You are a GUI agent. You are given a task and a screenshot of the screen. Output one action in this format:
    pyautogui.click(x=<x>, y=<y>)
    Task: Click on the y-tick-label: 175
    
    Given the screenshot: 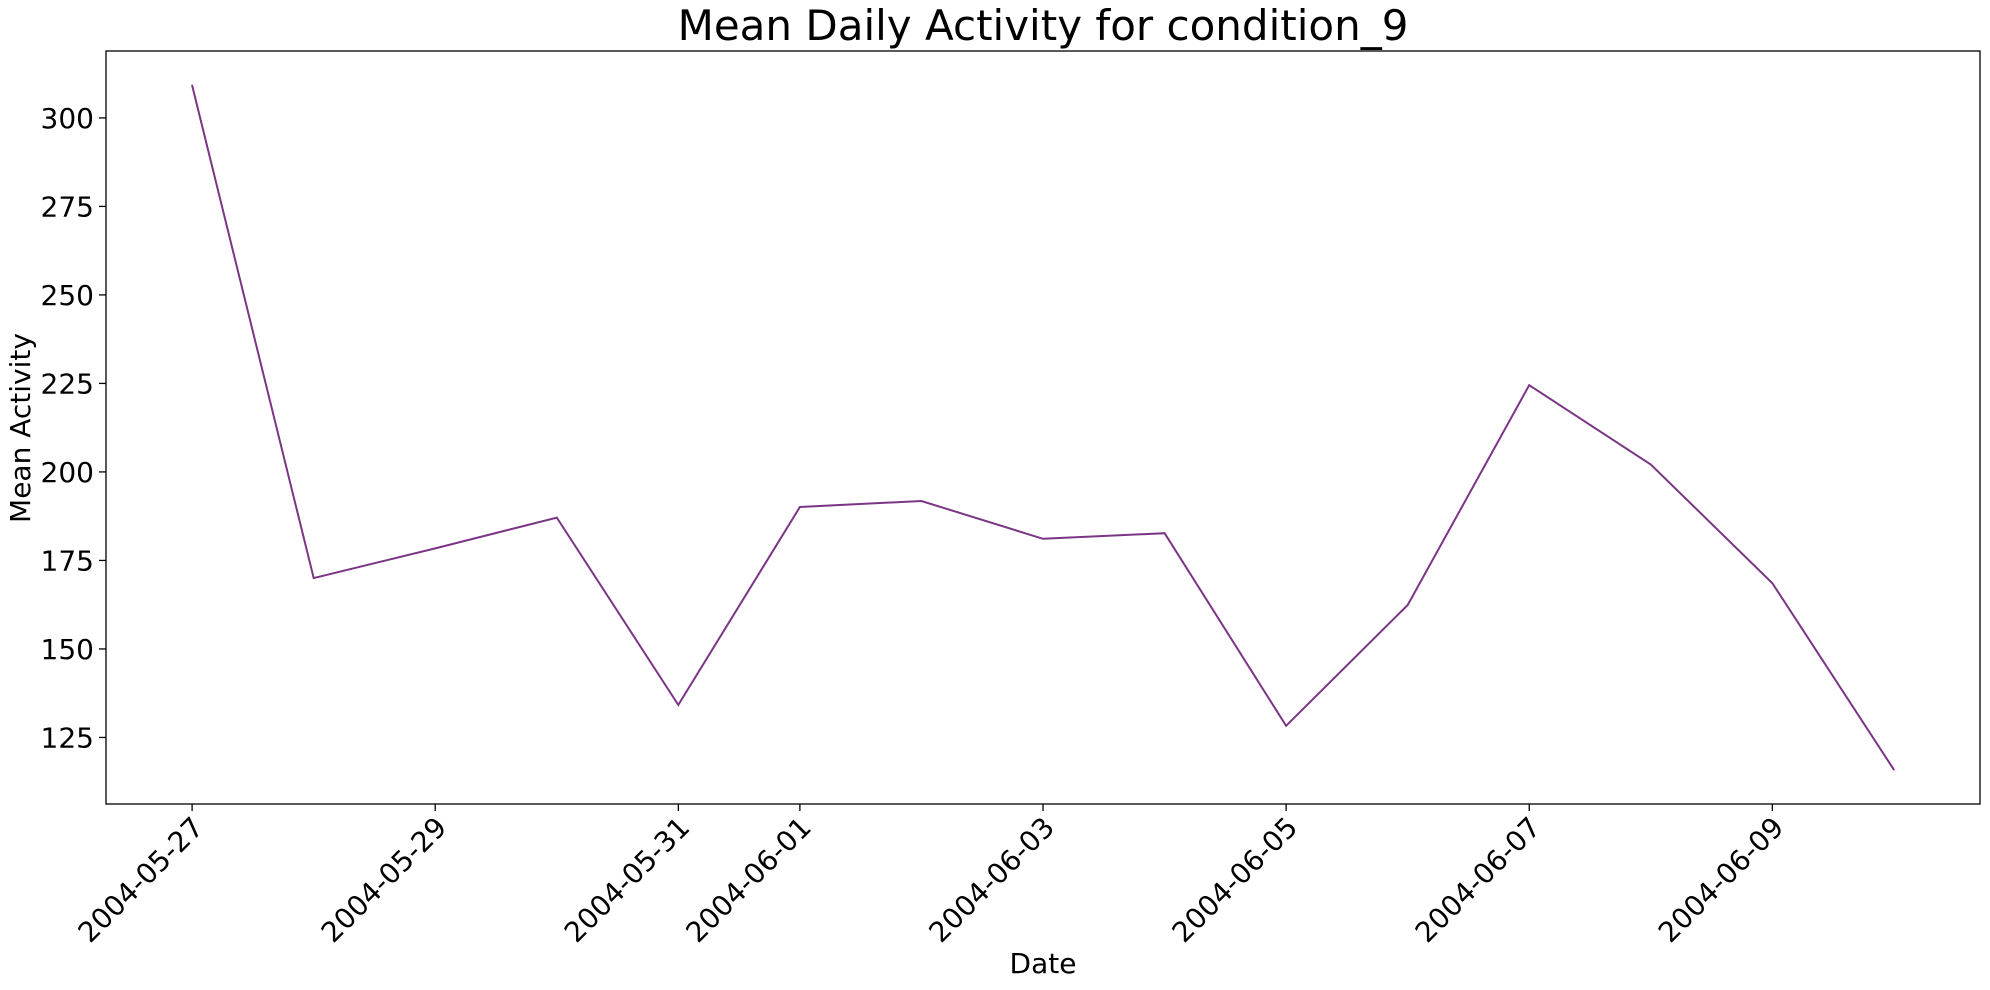 What is the action you would take?
    pyautogui.click(x=67, y=560)
    